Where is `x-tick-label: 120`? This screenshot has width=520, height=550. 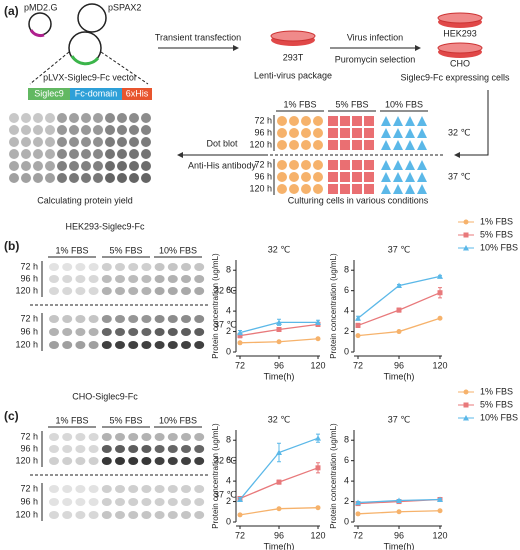
x-tick-label: 120 is located at coordinates (439, 535).